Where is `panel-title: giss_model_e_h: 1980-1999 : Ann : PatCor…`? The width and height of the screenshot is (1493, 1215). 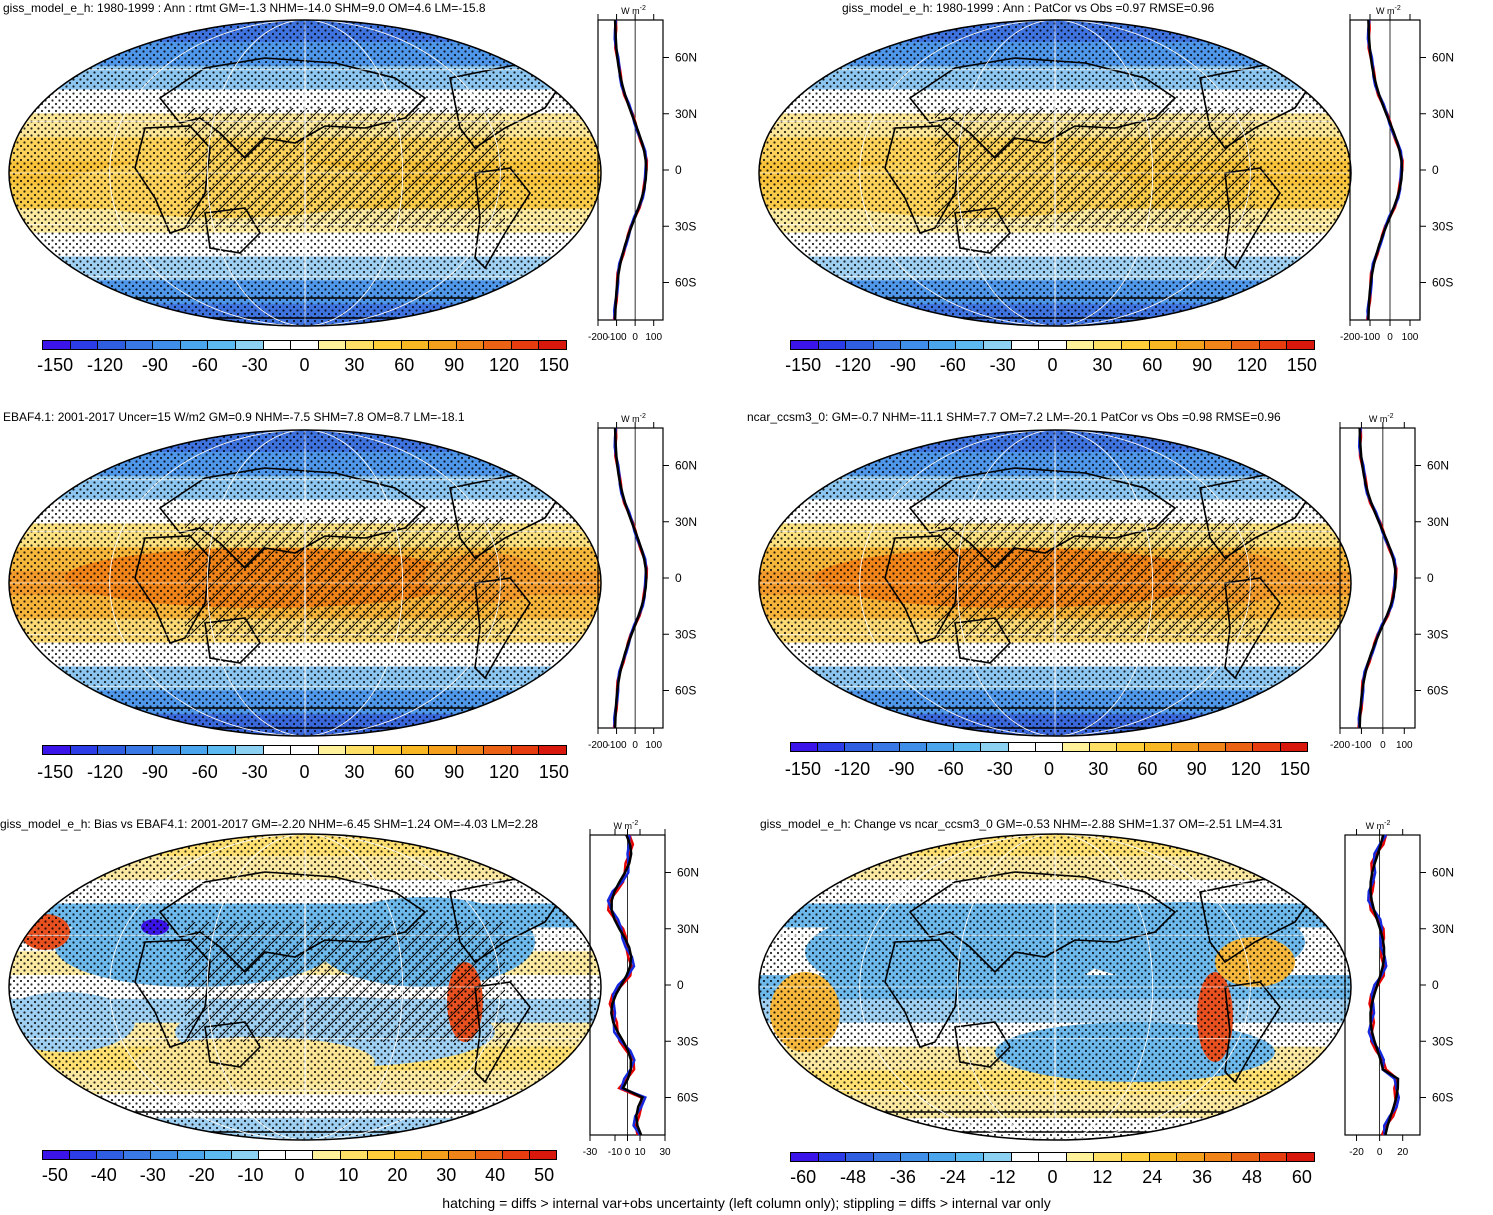 panel-title: giss_model_e_h: 1980-1999 : Ann : PatCor… is located at coordinates (1028, 8).